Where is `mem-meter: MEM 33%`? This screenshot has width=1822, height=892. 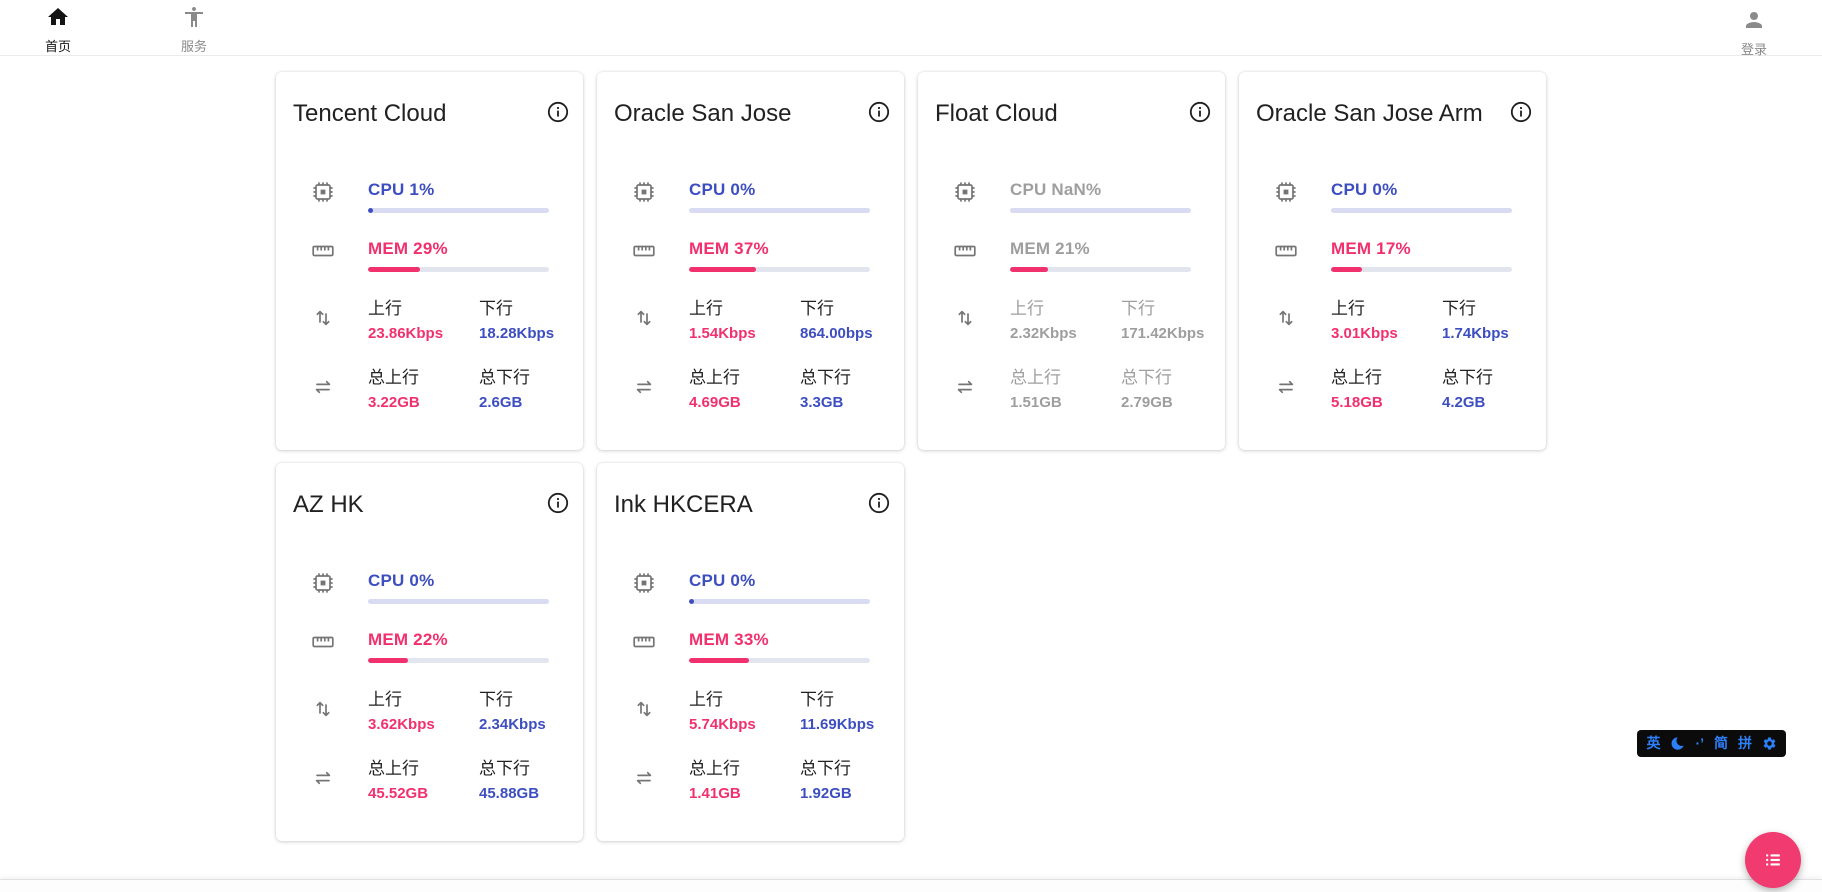
mem-meter: MEM 33% is located at coordinates (750, 646).